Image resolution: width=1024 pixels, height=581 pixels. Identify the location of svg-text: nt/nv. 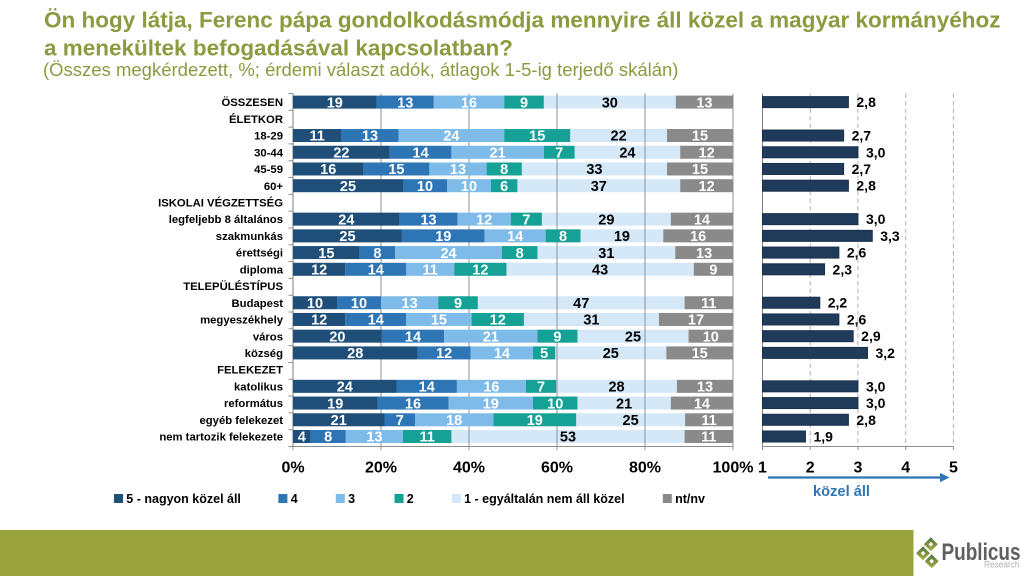
(690, 499).